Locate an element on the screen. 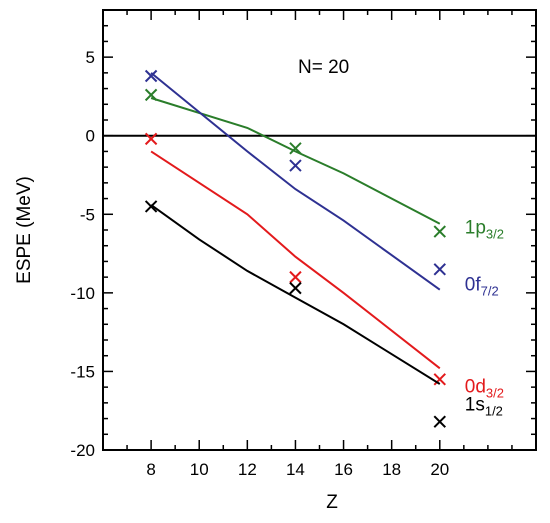  series-label-0d-3-2: 0d3/2 is located at coordinates (484, 388).